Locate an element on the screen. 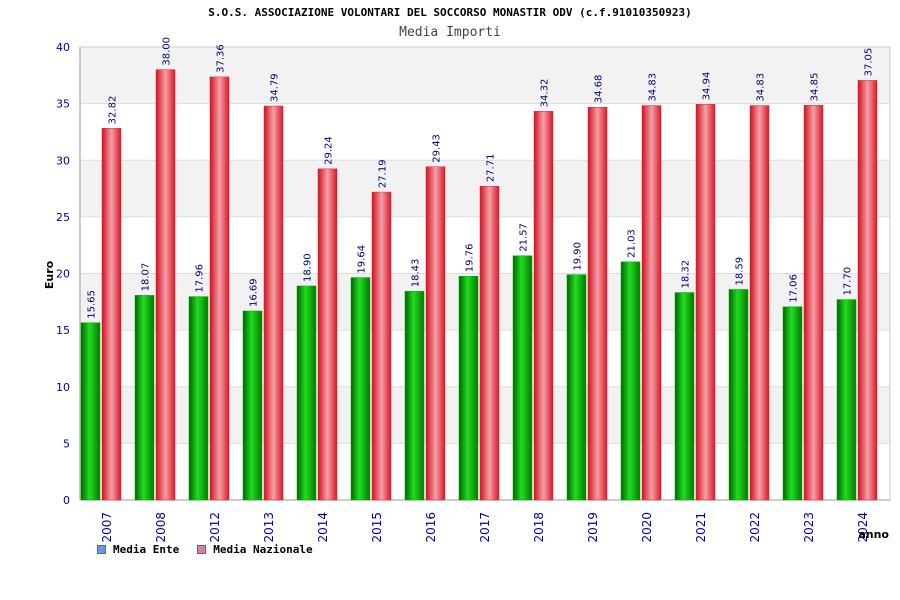 Image resolution: width=900 pixels, height=600 pixels. x-tick-label: 2021 is located at coordinates (701, 527).